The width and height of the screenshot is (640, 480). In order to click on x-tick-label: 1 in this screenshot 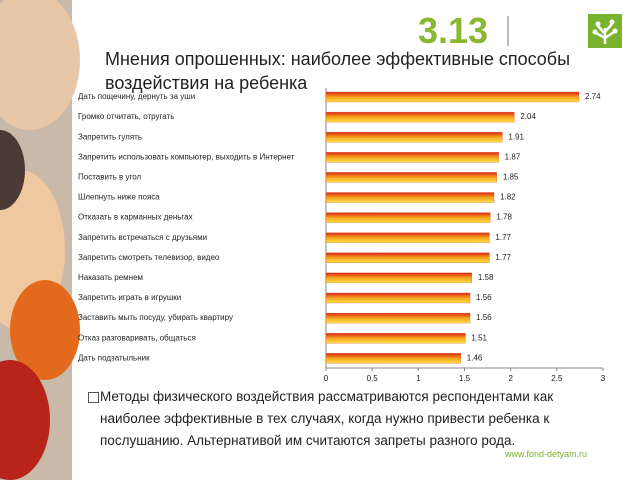, I will do `click(418, 378)`.